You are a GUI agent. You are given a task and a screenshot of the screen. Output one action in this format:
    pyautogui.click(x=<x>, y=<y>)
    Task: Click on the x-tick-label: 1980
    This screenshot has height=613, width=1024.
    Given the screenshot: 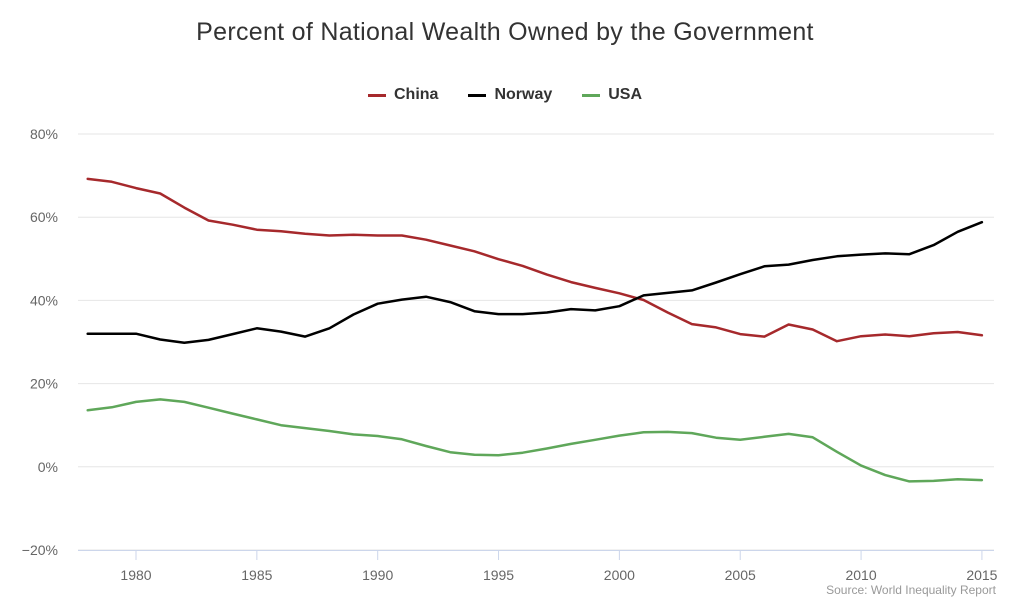 What is the action you would take?
    pyautogui.click(x=135, y=575)
    